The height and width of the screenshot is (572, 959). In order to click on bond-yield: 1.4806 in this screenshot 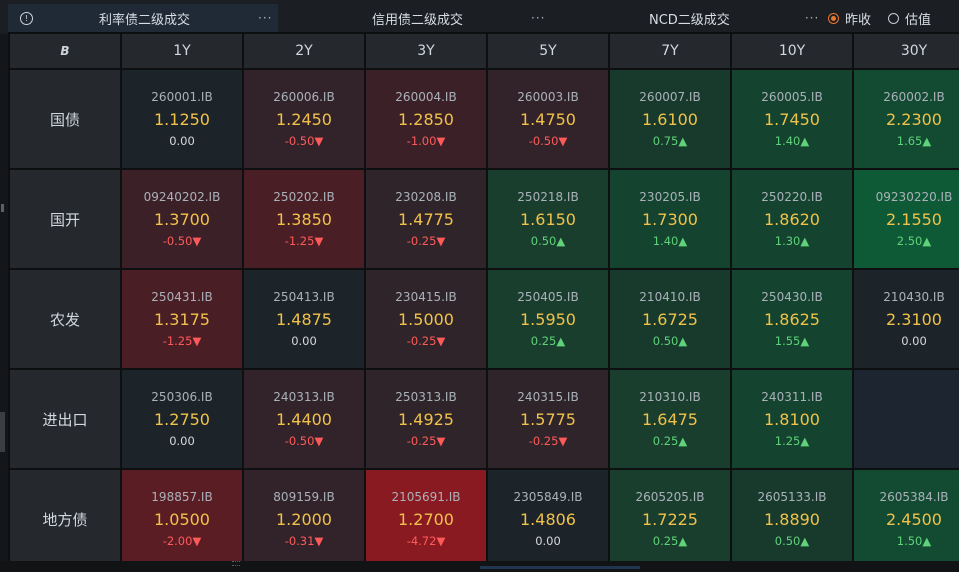, I will do `click(548, 519)`.